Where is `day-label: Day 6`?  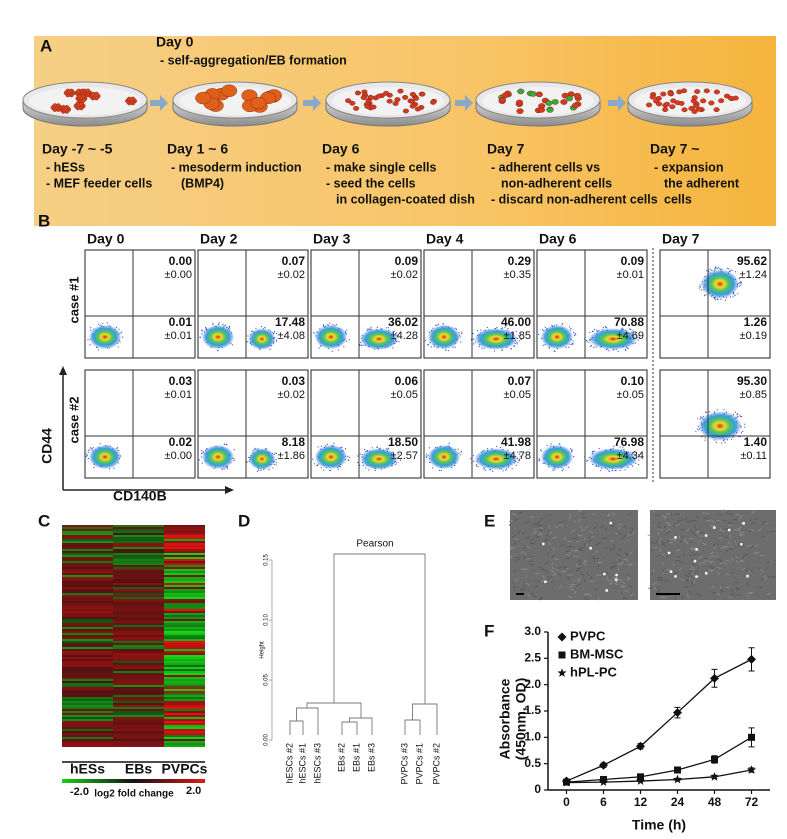
day-label: Day 6 is located at coordinates (558, 239).